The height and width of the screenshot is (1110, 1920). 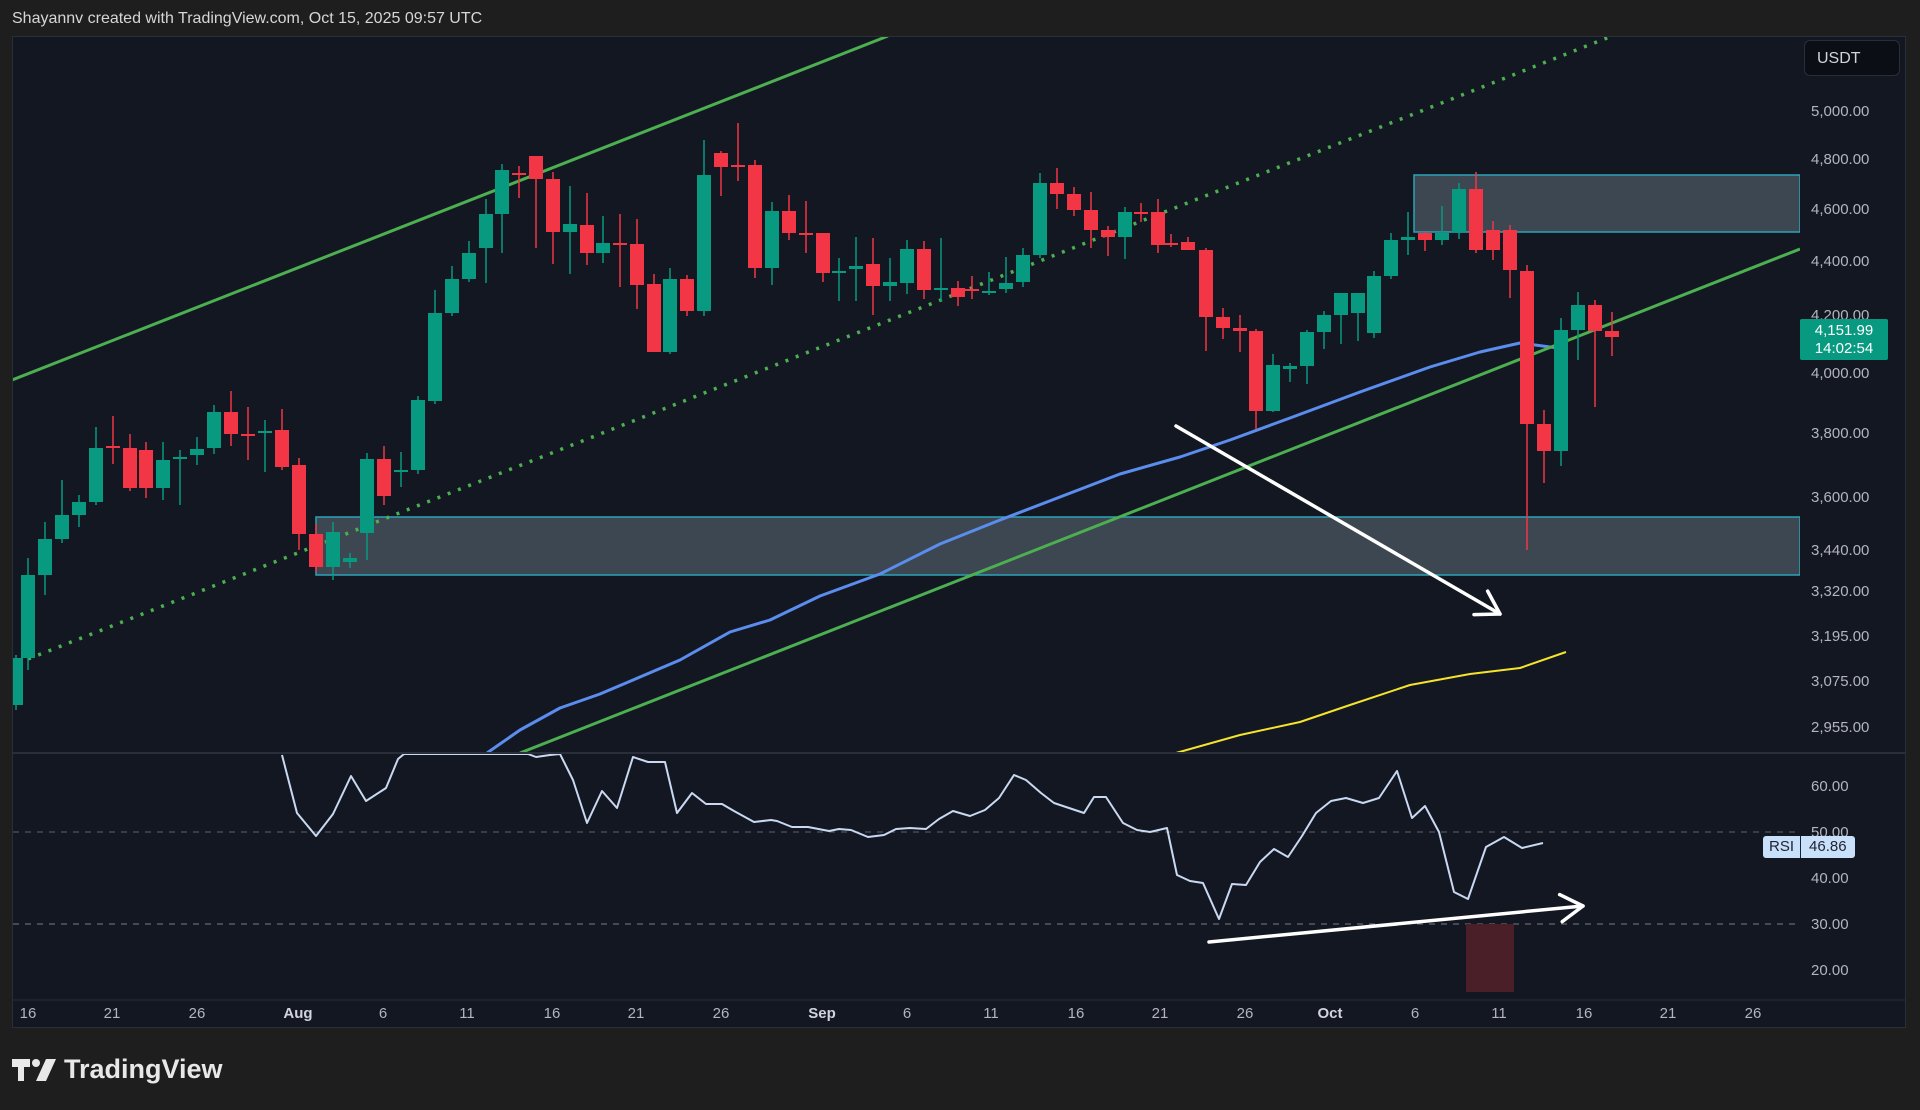 I want to click on arrow-annotations, so click(x=1338, y=520).